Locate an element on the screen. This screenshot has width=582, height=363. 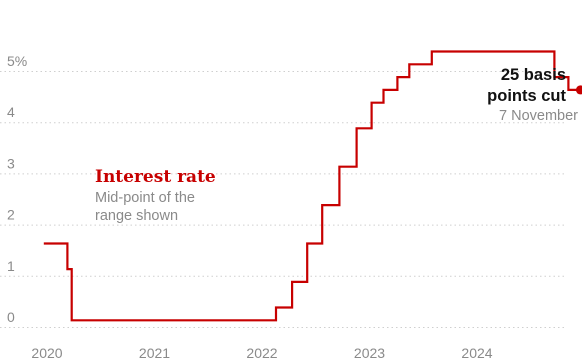
y-tick-label: 1 is located at coordinates (11, 266).